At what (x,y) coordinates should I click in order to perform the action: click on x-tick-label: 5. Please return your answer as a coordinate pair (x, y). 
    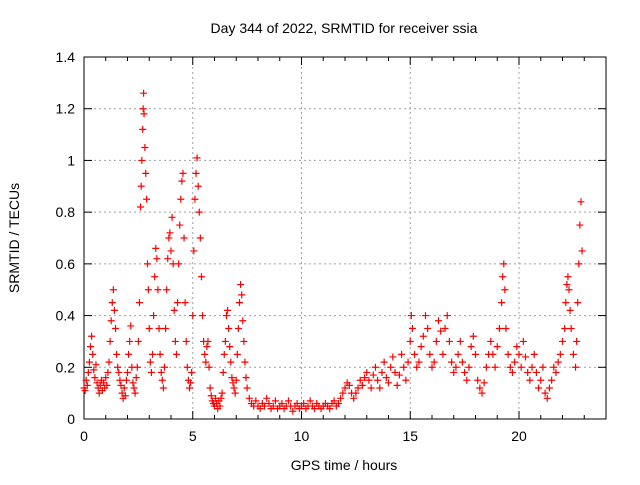
    Looking at the image, I should click on (193, 436).